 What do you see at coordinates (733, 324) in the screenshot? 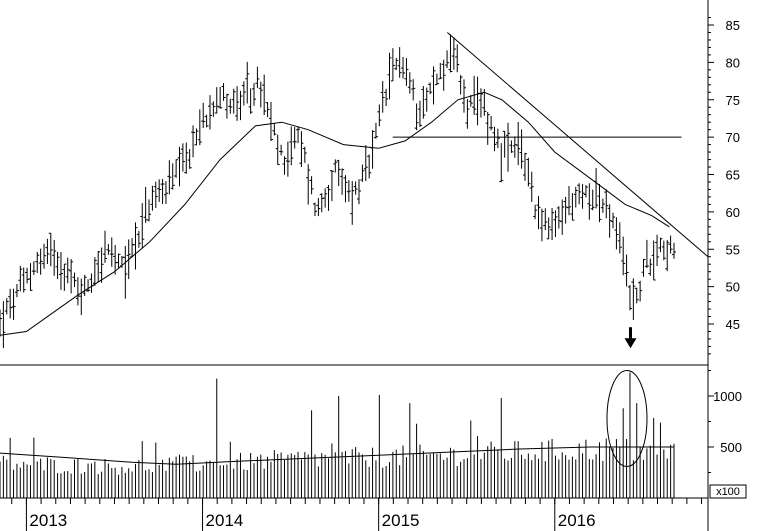
I see `price-tick-label: 45` at bounding box center [733, 324].